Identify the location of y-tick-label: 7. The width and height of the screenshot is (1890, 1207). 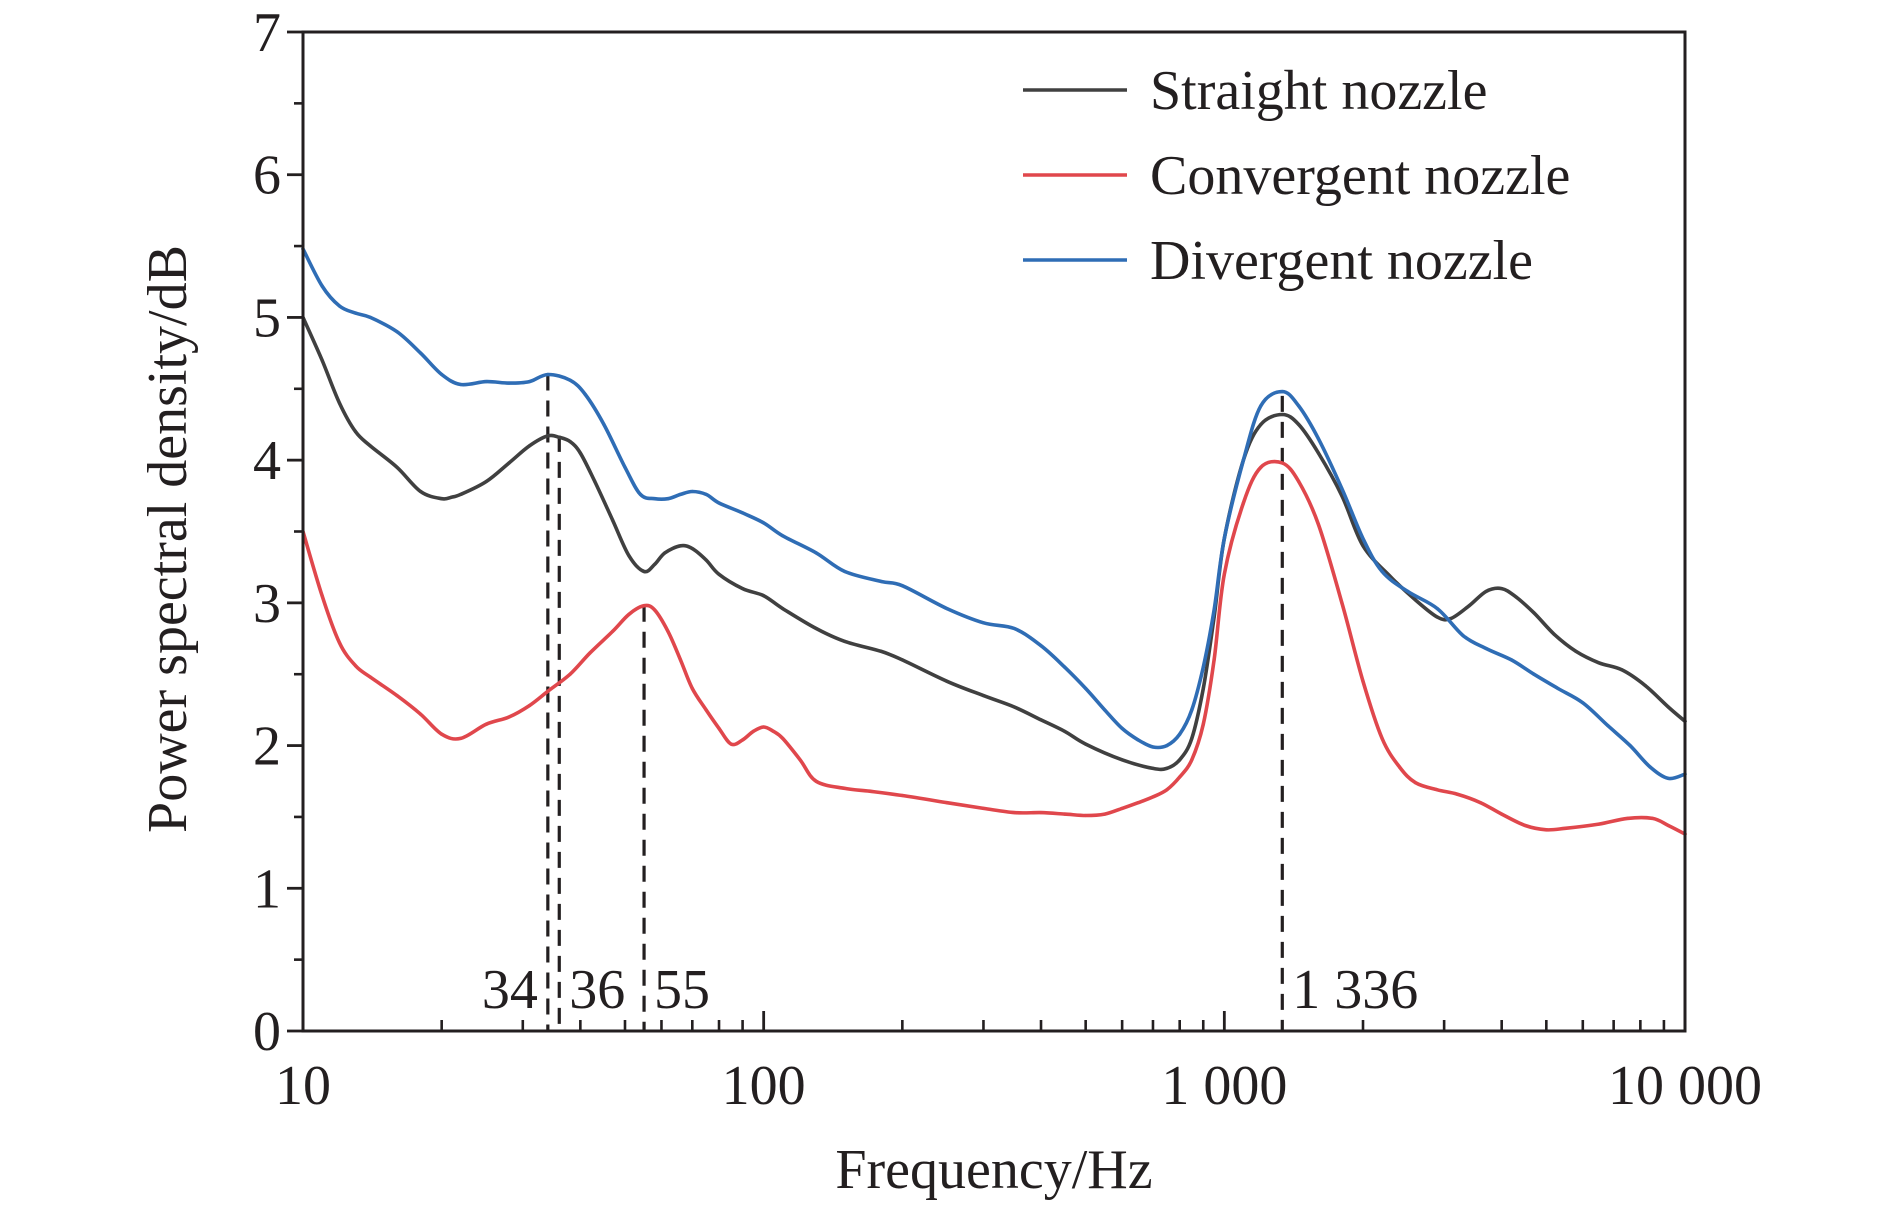
(267, 33).